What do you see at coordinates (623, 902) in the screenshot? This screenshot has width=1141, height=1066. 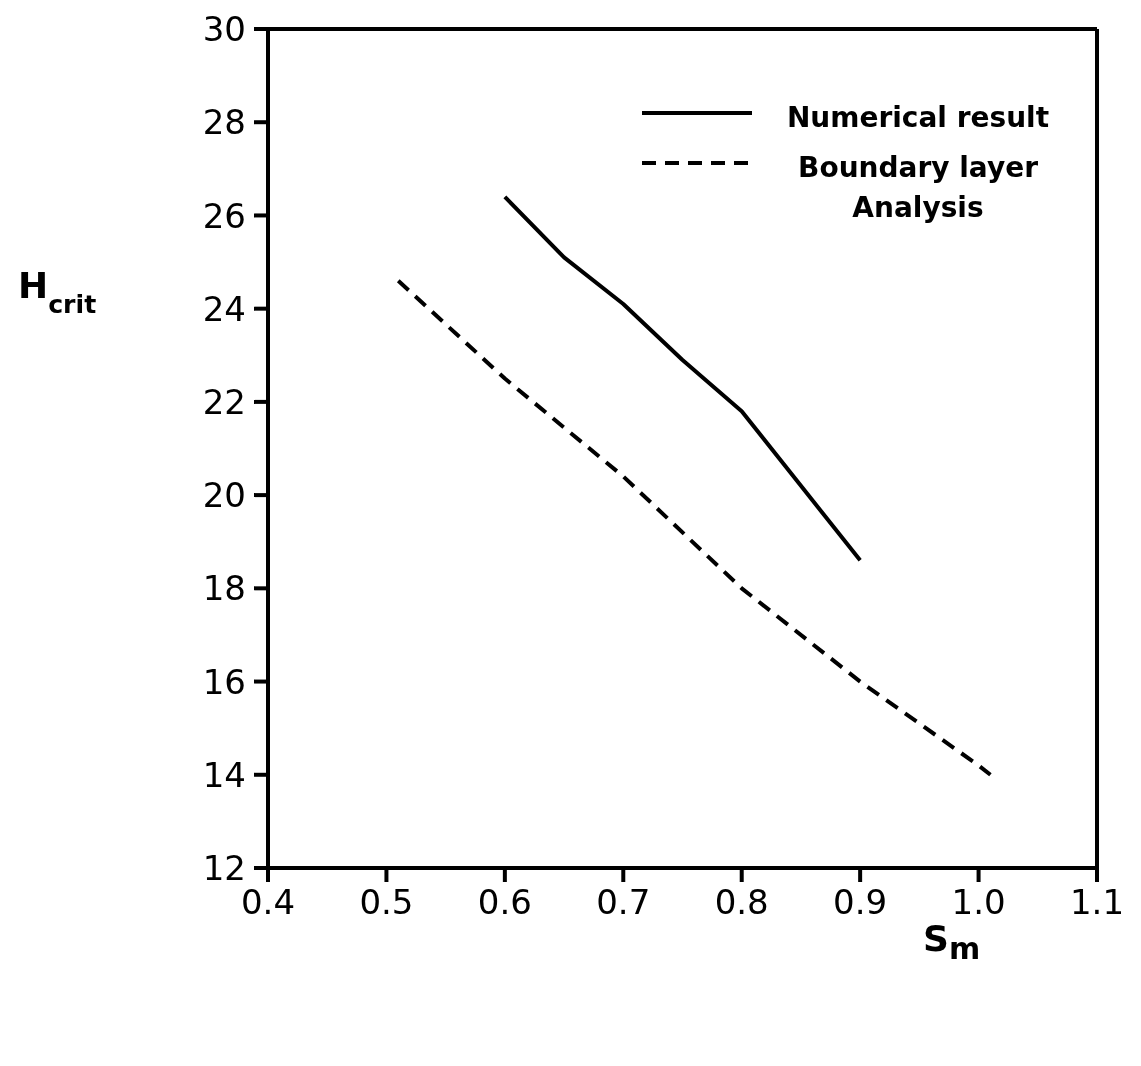 I see `x-tick-label: 0.7` at bounding box center [623, 902].